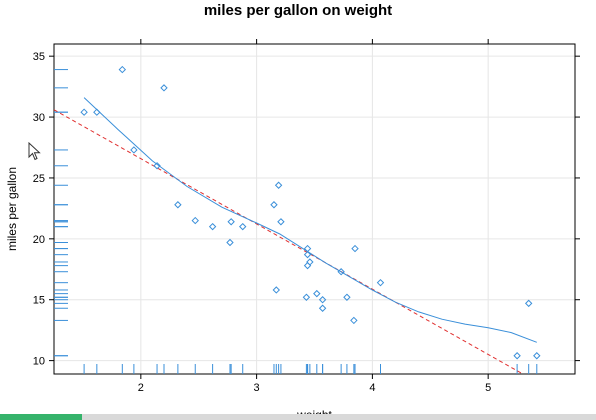 This screenshot has width=596, height=420. What do you see at coordinates (141, 388) in the screenshot?
I see `x-tick-label: 2` at bounding box center [141, 388].